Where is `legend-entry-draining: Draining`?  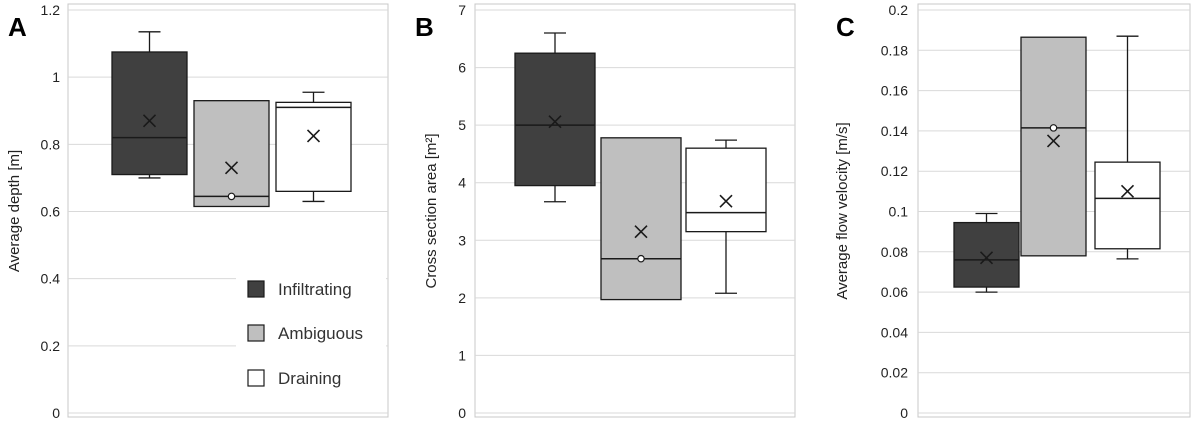
legend-entry-draining: Draining is located at coordinates (294, 378).